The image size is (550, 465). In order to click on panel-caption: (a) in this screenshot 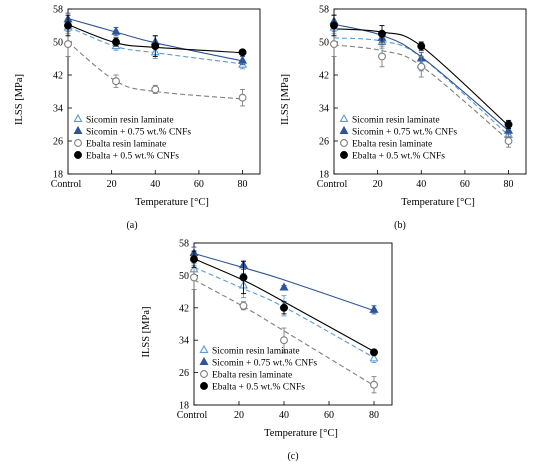, I will do `click(131, 225)`.